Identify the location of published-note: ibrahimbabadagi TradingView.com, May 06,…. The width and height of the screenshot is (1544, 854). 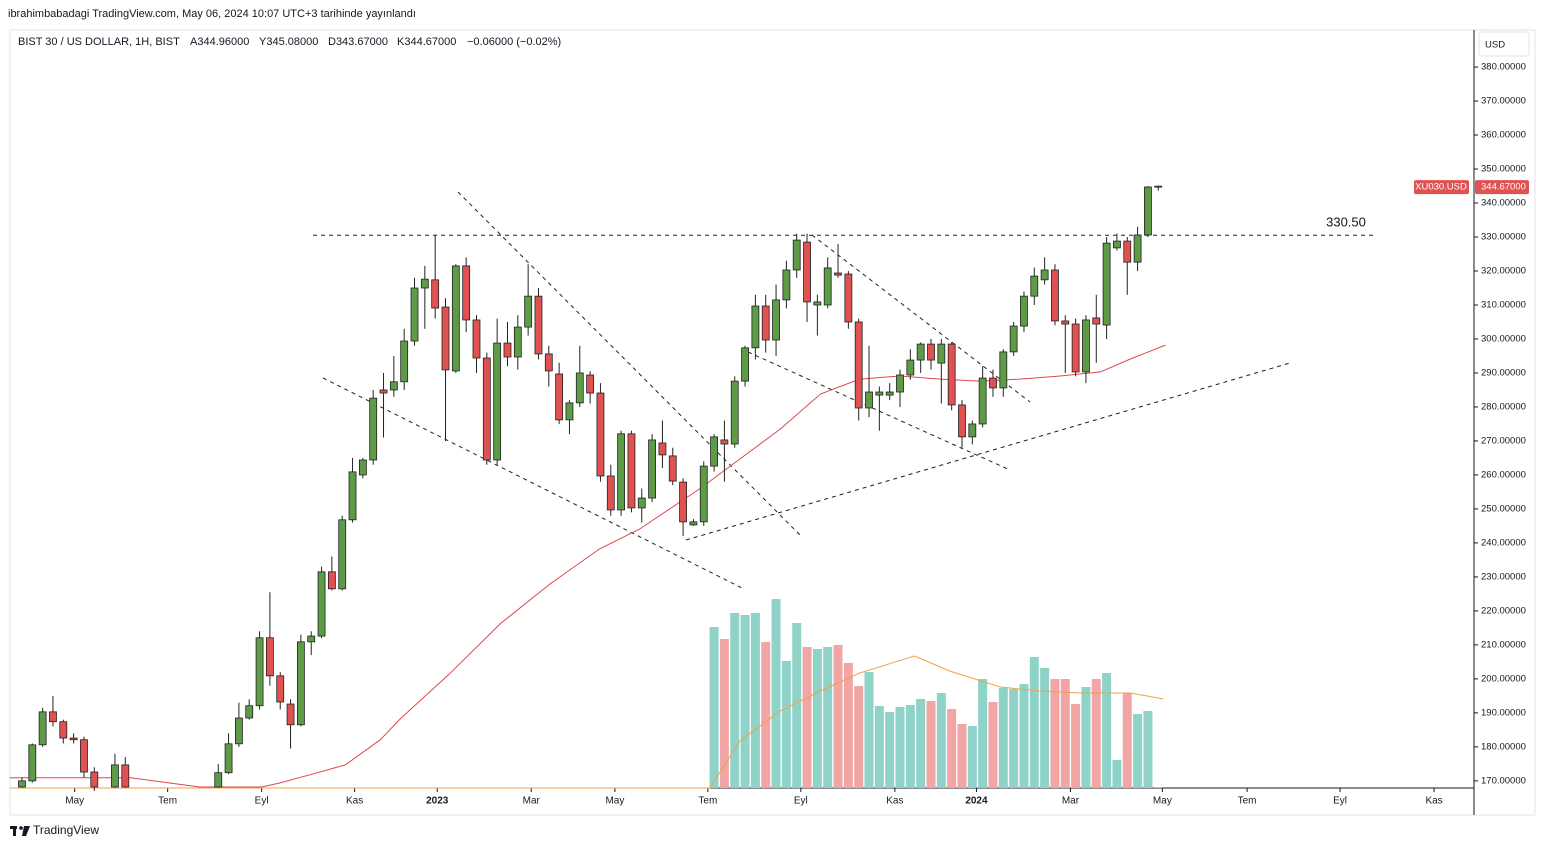
(212, 14).